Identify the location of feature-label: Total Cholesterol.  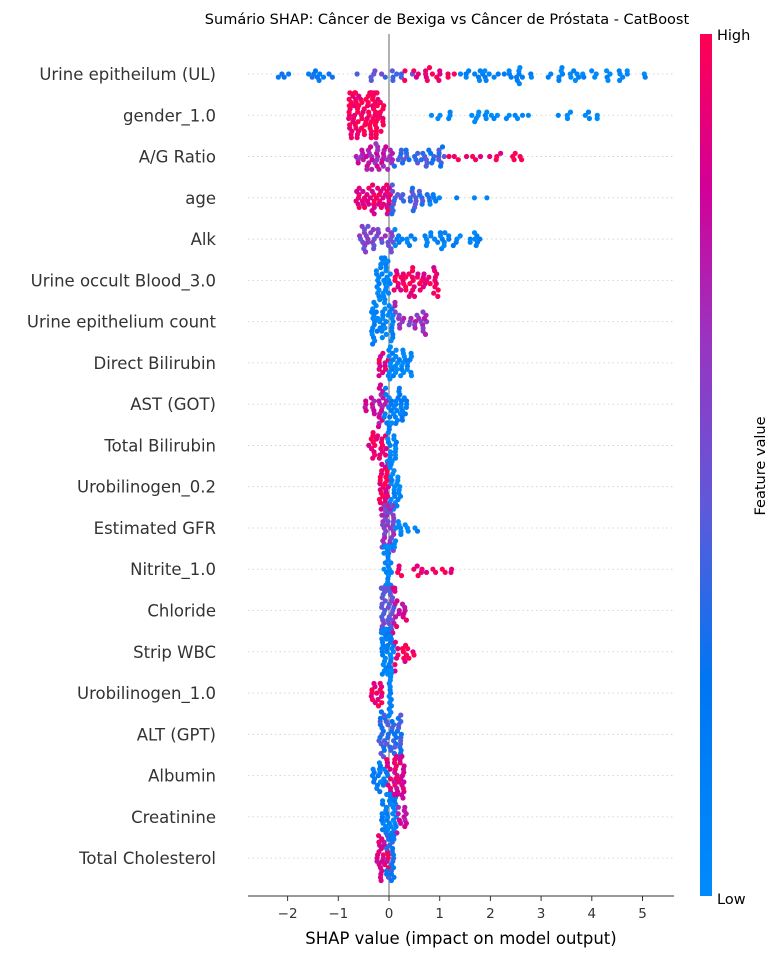
(147, 858).